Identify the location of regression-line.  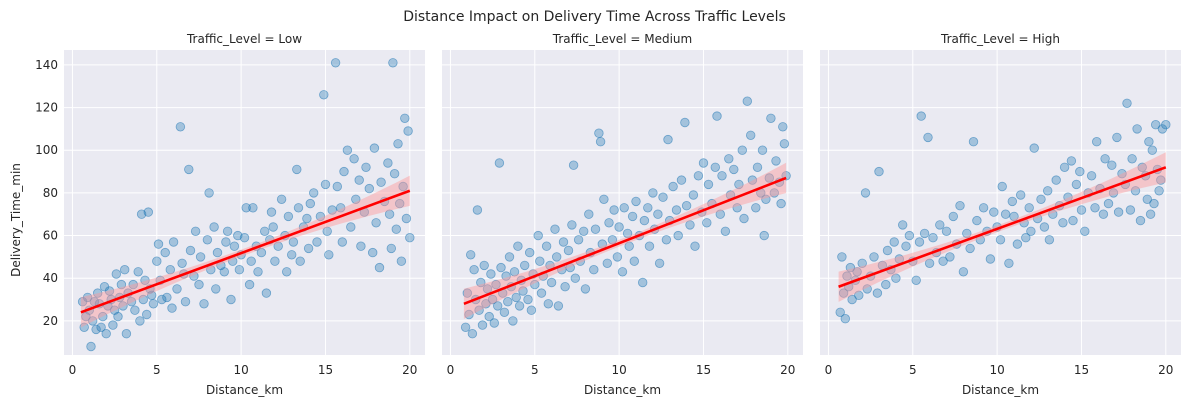
(245, 251).